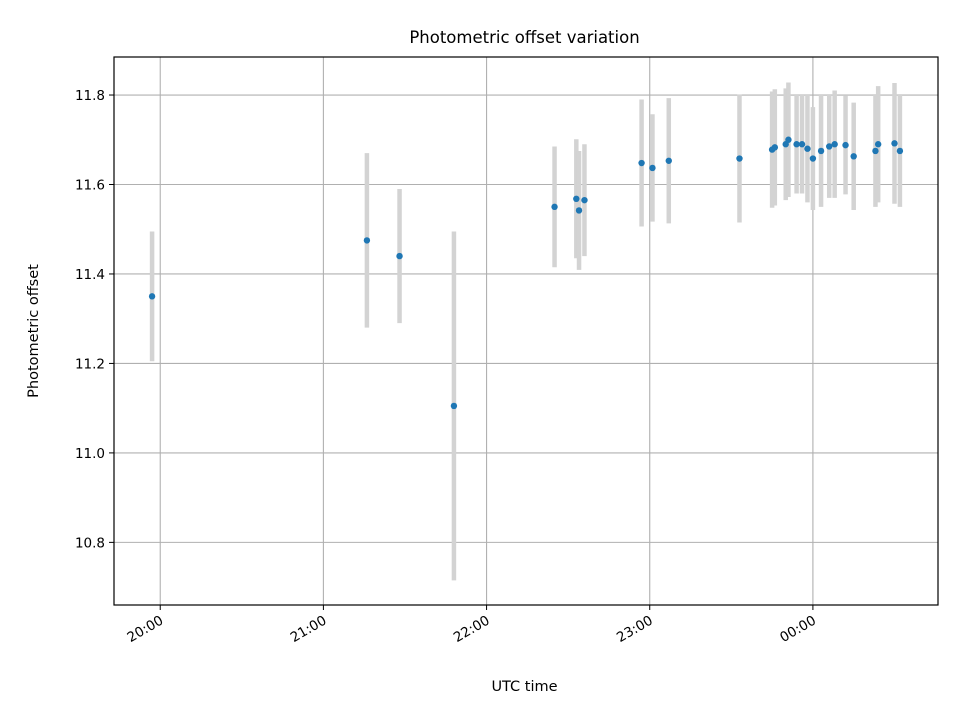 The height and width of the screenshot is (720, 960). I want to click on x-tick-label: 22:00, so click(472, 629).